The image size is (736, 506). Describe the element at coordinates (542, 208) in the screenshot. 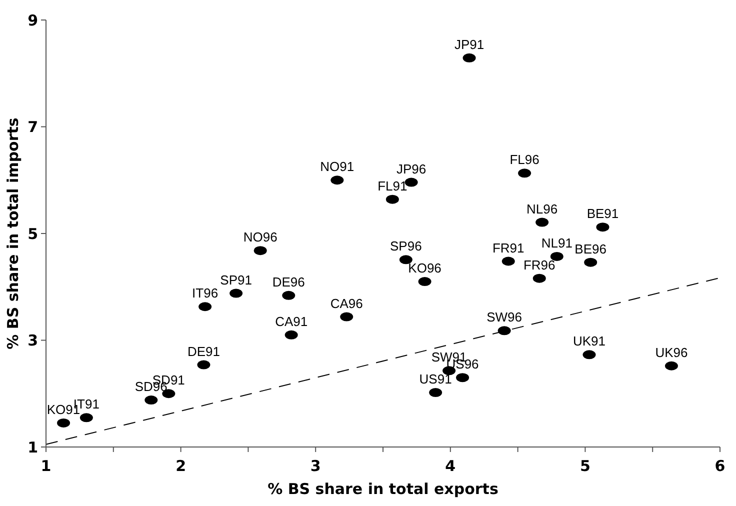

I see `data-label: NL96` at that location.